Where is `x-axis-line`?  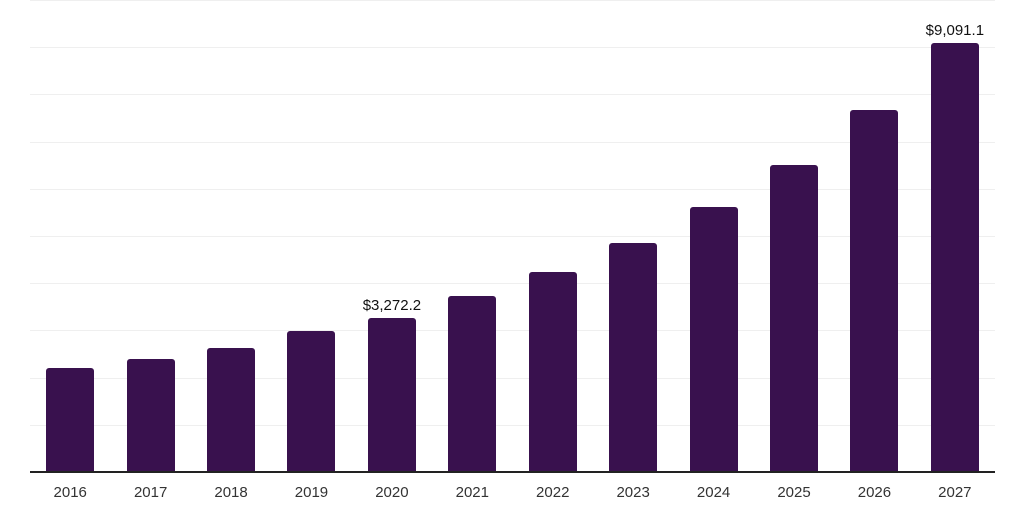
x-axis-line is located at coordinates (512, 472).